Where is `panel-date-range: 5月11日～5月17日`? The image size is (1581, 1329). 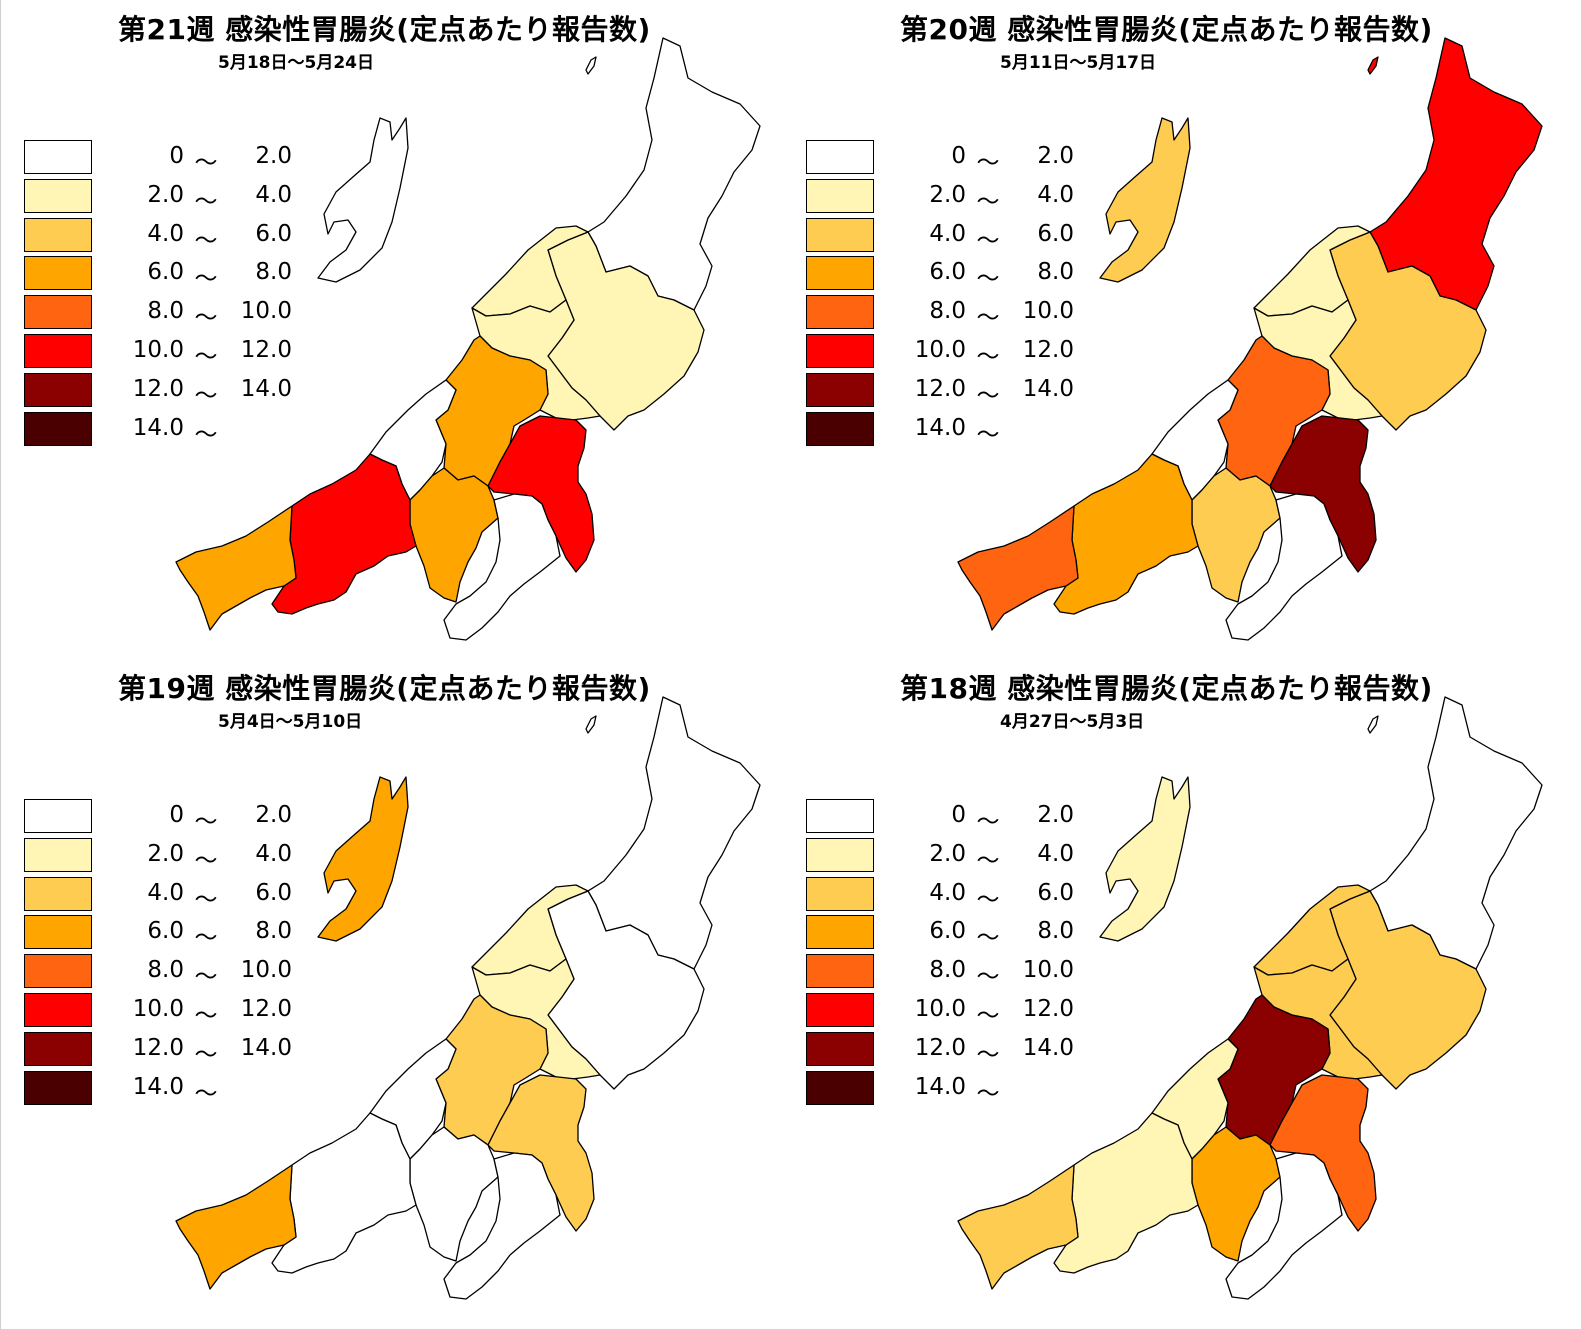 panel-date-range: 5月11日～5月17日 is located at coordinates (1078, 63).